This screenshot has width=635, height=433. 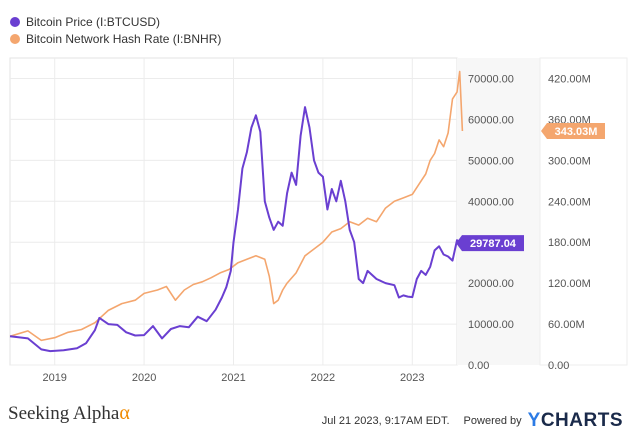 What do you see at coordinates (569, 79) in the screenshot?
I see `right-axis-tick-label: 420.00M` at bounding box center [569, 79].